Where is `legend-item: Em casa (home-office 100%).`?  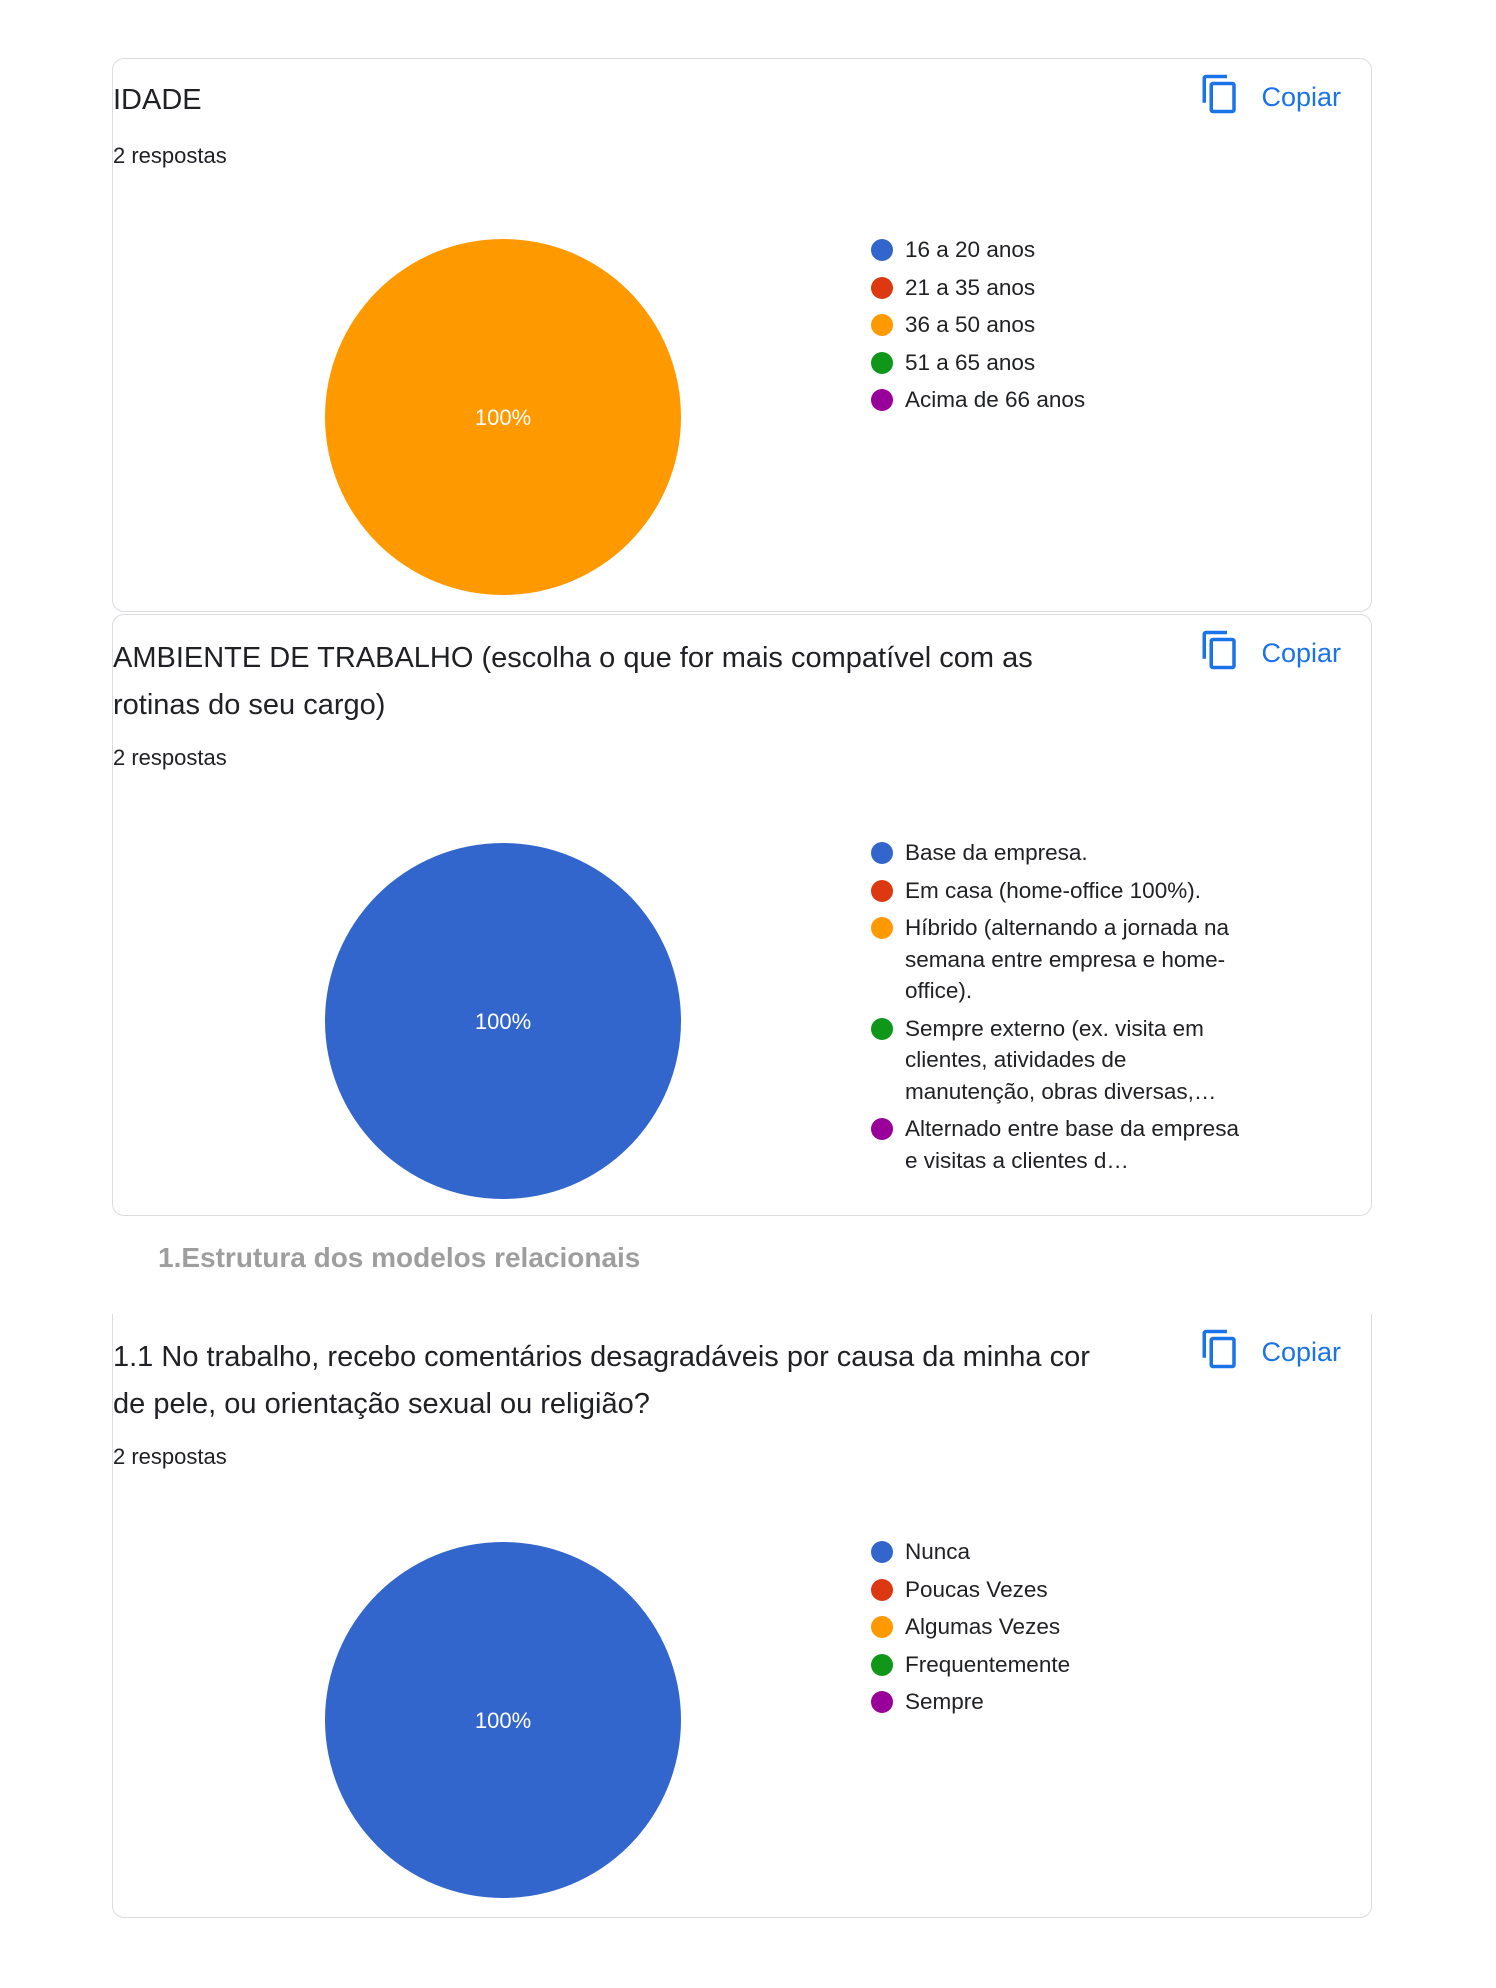 legend-item: Em casa (home-office 100%). is located at coordinates (1061, 891).